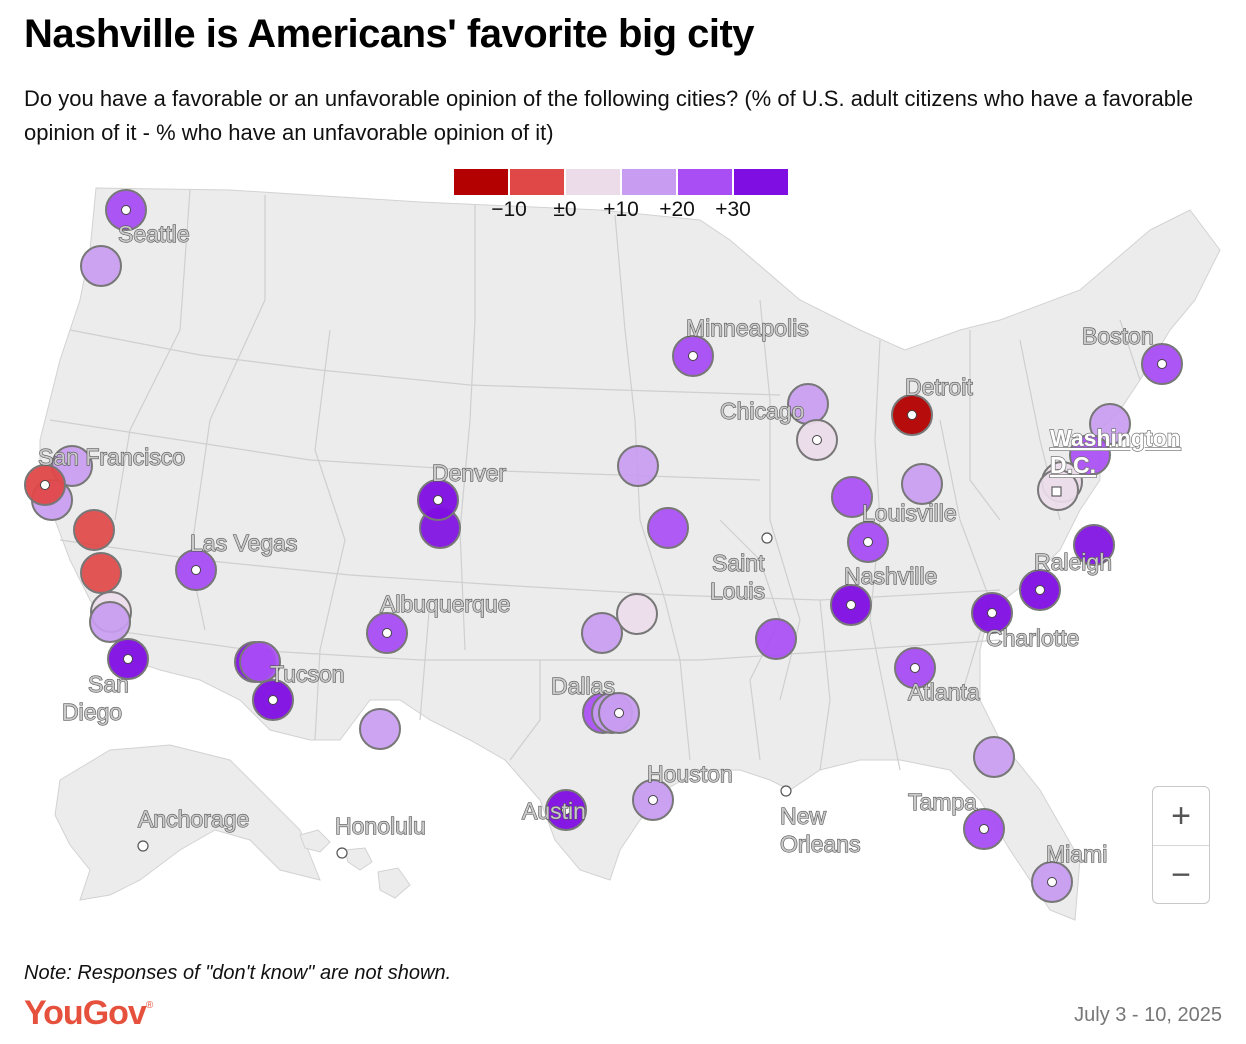  I want to click on hawaii-landmass, so click(355, 864).